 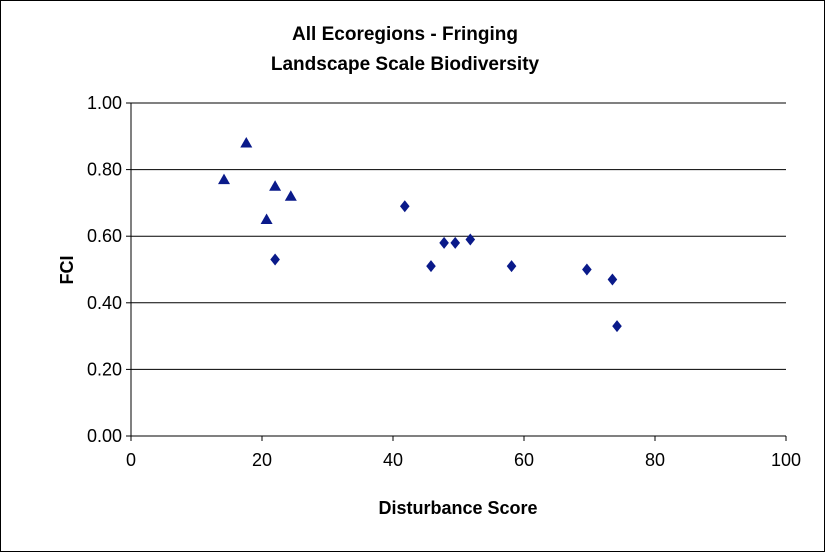 I want to click on y-tick-label: 0.80, so click(x=104, y=170).